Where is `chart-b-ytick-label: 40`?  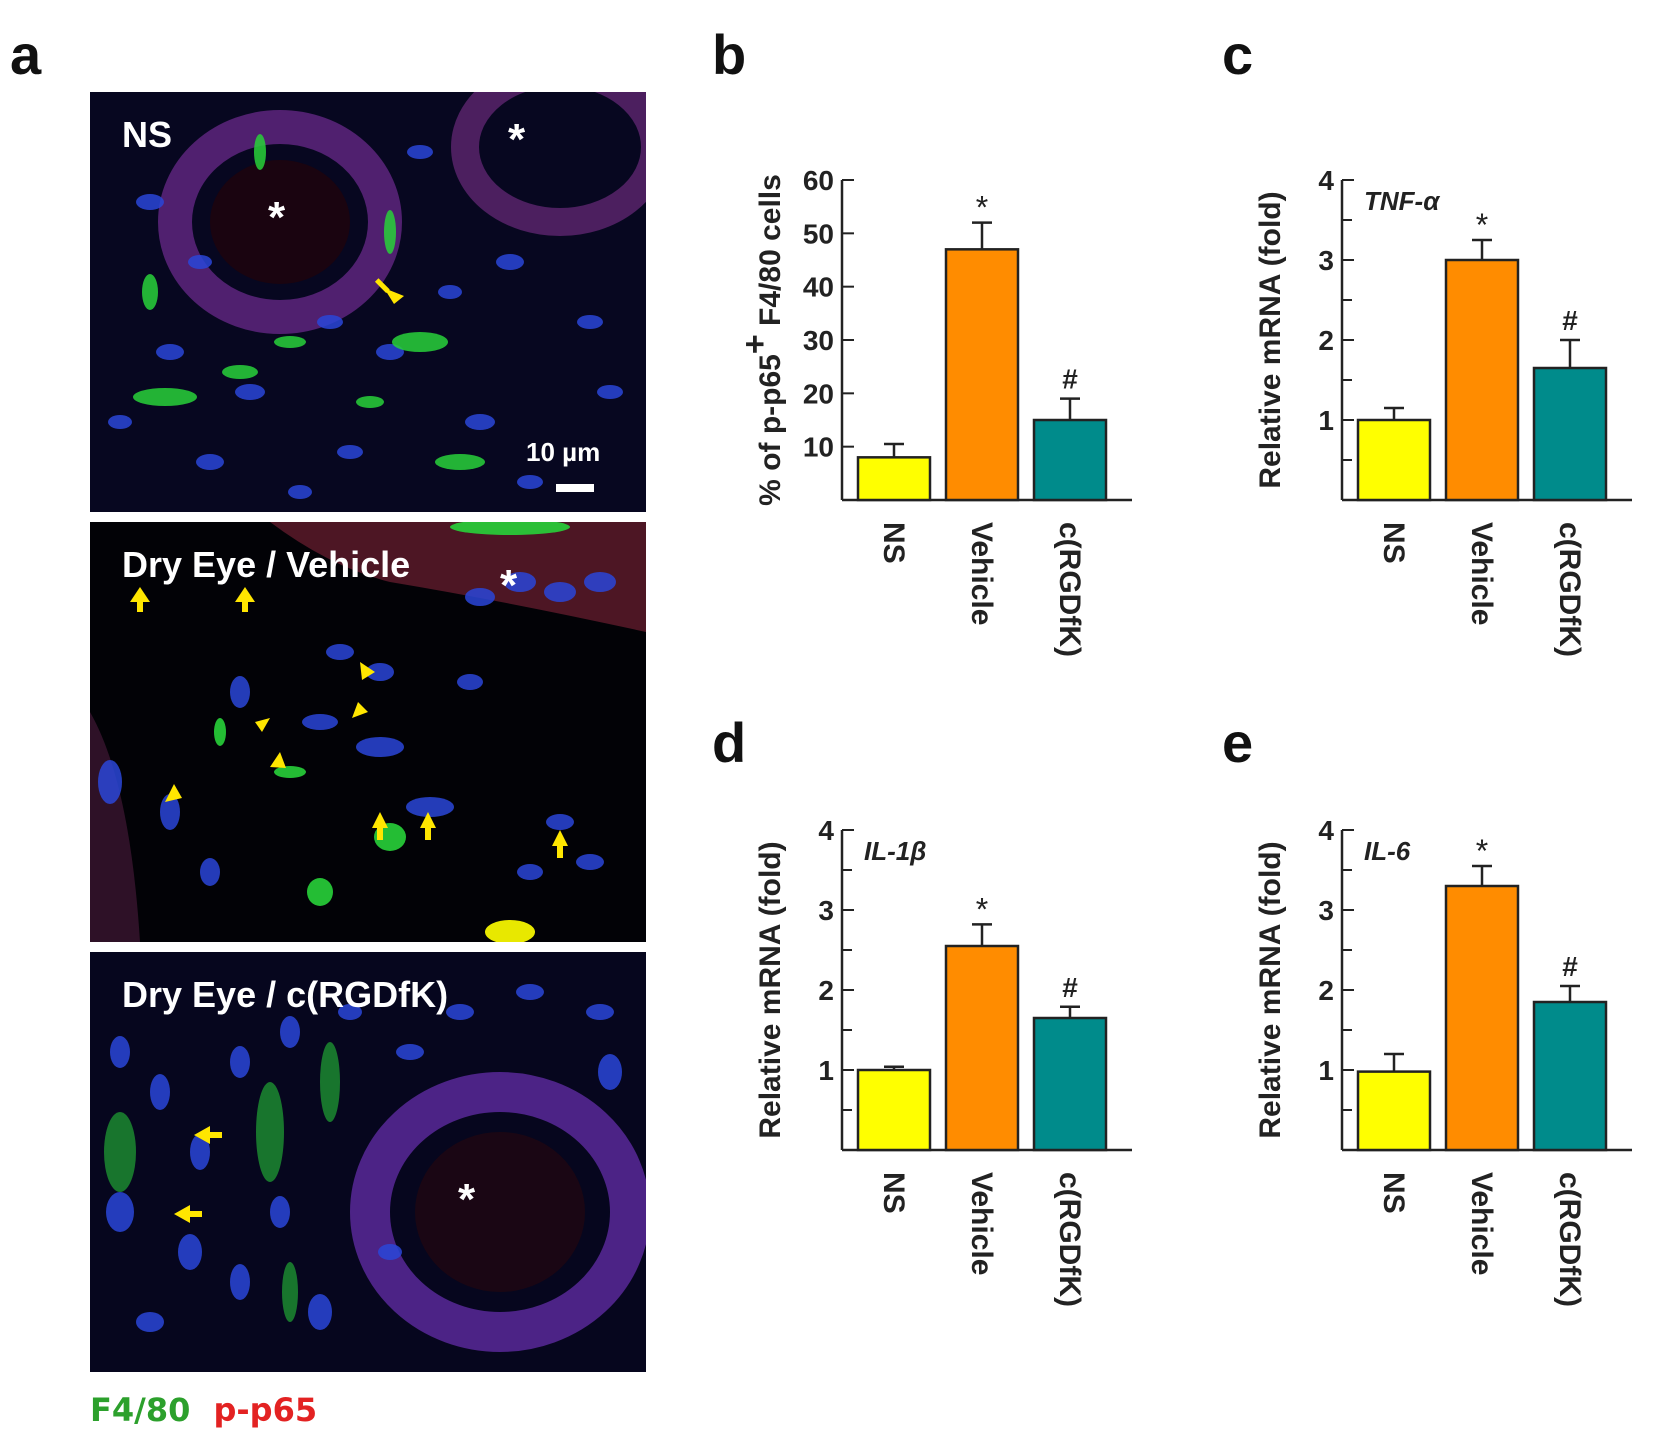
chart-b-ytick-label: 40 is located at coordinates (818, 287).